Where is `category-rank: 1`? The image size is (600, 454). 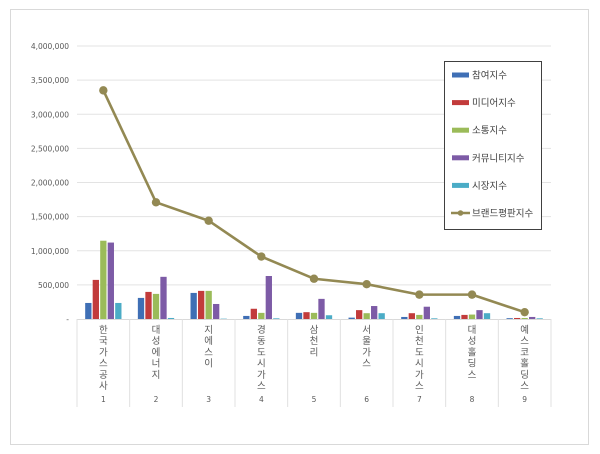 category-rank: 1 is located at coordinates (103, 399).